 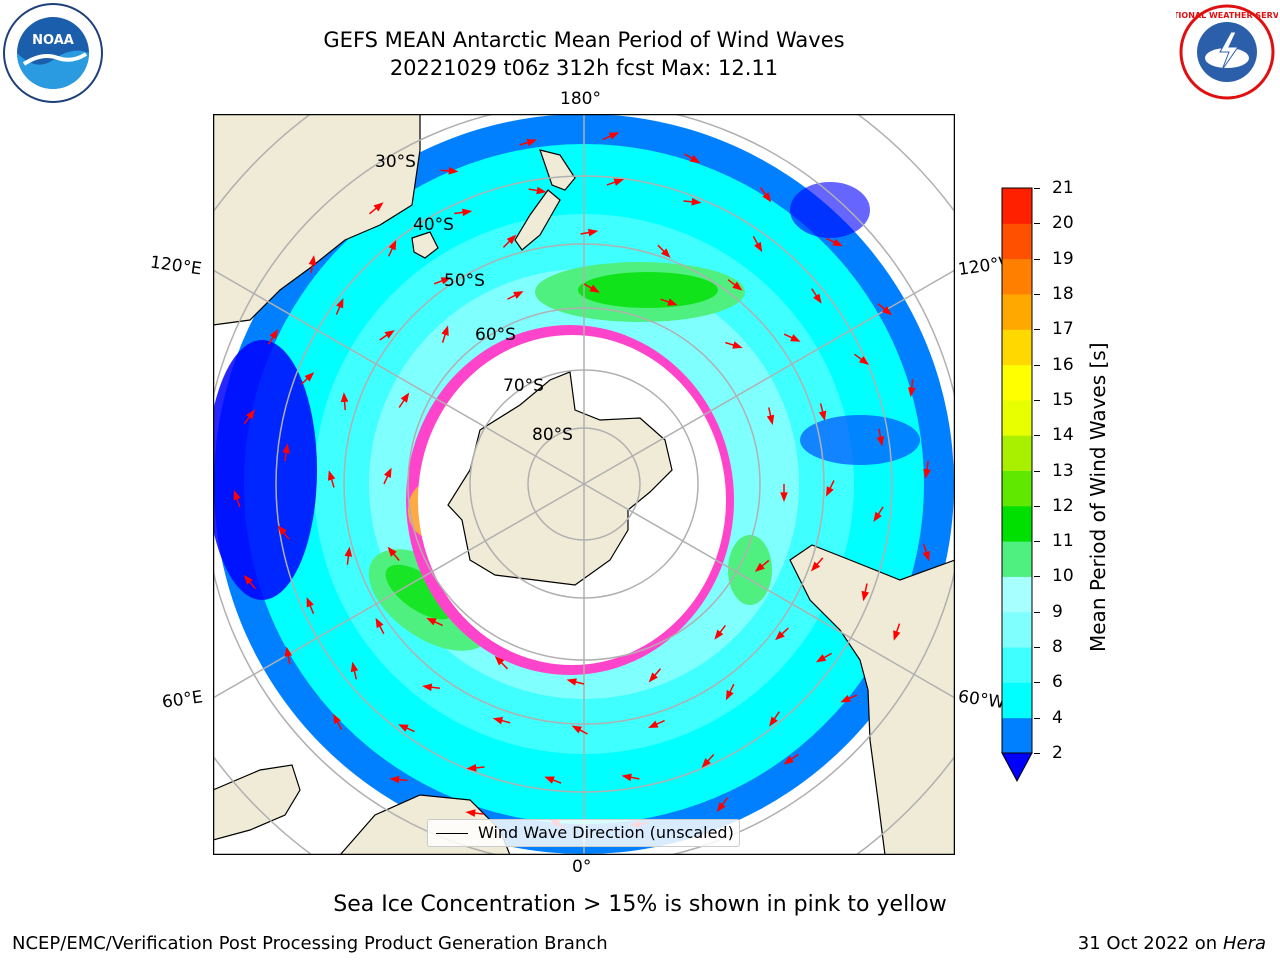 What do you see at coordinates (495, 335) in the screenshot?
I see `lat-label-60s: 60°S` at bounding box center [495, 335].